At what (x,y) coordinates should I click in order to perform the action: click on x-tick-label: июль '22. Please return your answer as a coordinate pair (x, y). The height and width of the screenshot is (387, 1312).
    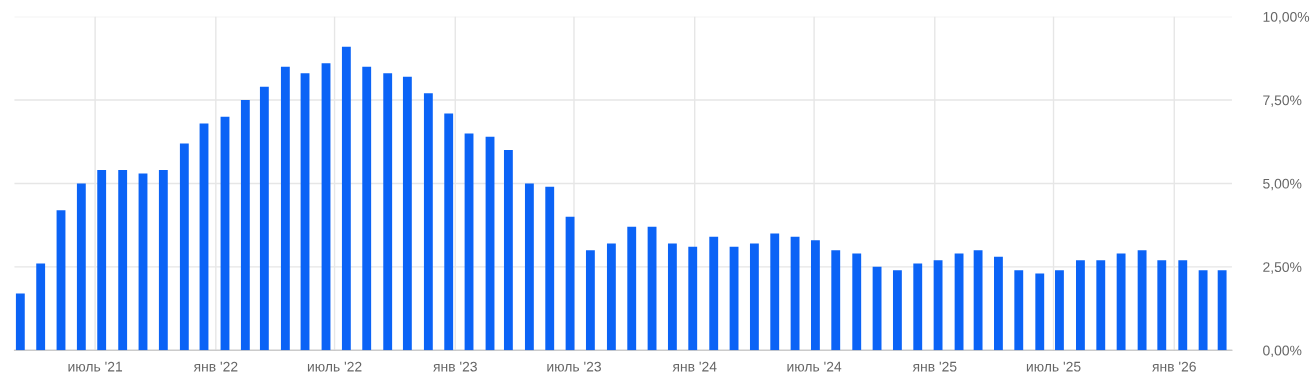
    Looking at the image, I should click on (334, 366).